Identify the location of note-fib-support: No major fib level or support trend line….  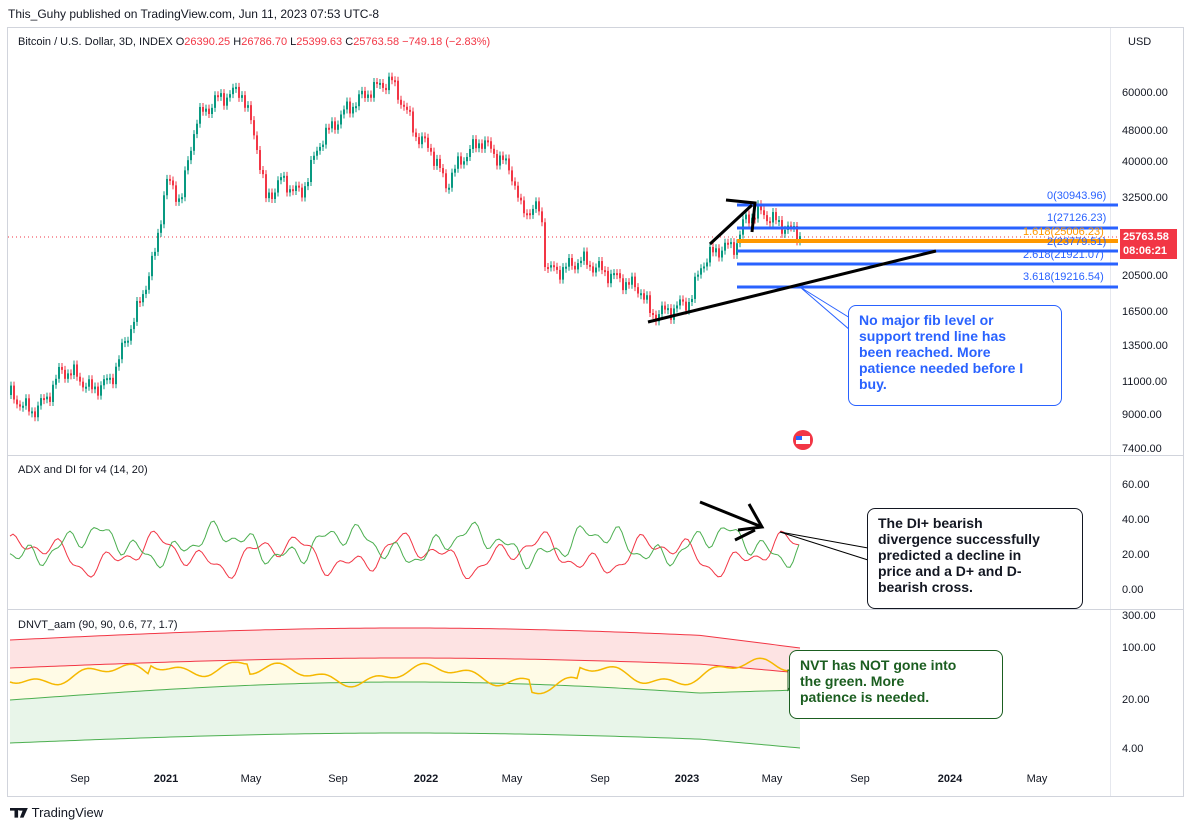
(955, 355).